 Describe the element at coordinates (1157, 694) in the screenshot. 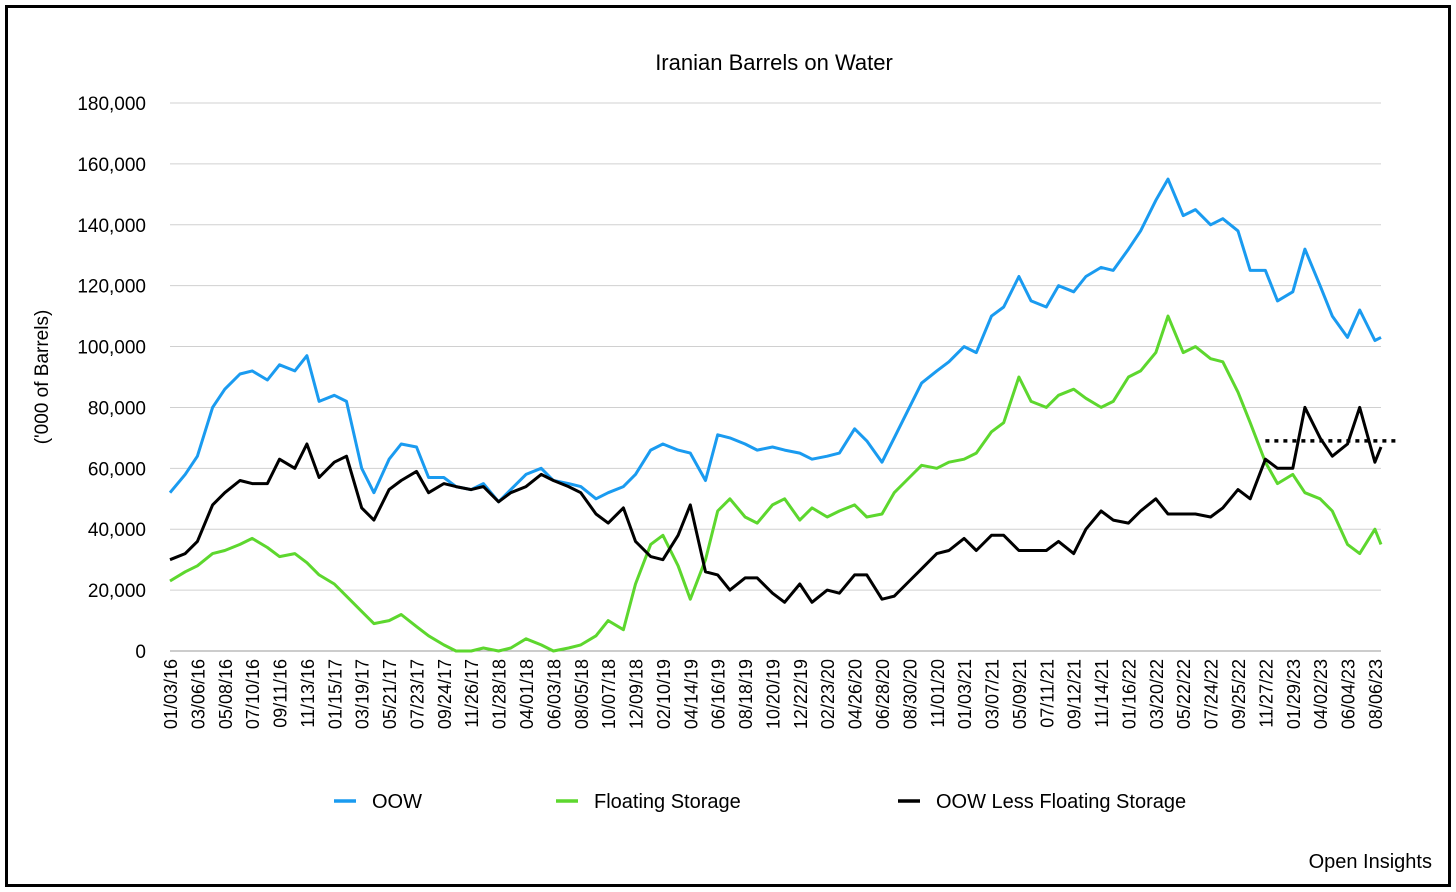

I see `x-tick-label: 03/20/22` at that location.